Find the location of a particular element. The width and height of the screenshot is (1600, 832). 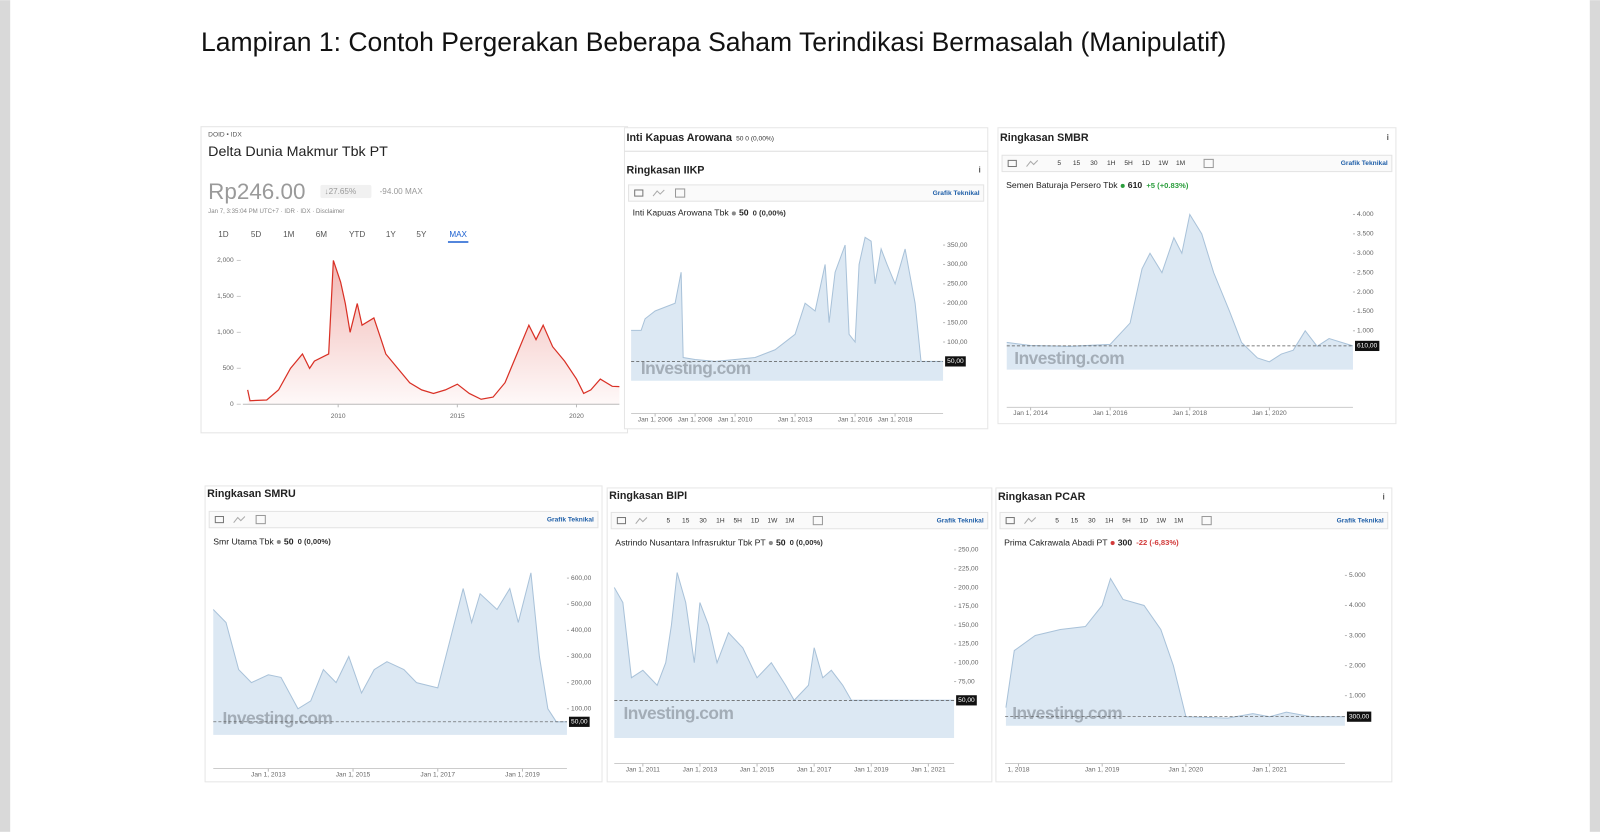

legend-change: +5 (+0.83%) is located at coordinates (1167, 185).